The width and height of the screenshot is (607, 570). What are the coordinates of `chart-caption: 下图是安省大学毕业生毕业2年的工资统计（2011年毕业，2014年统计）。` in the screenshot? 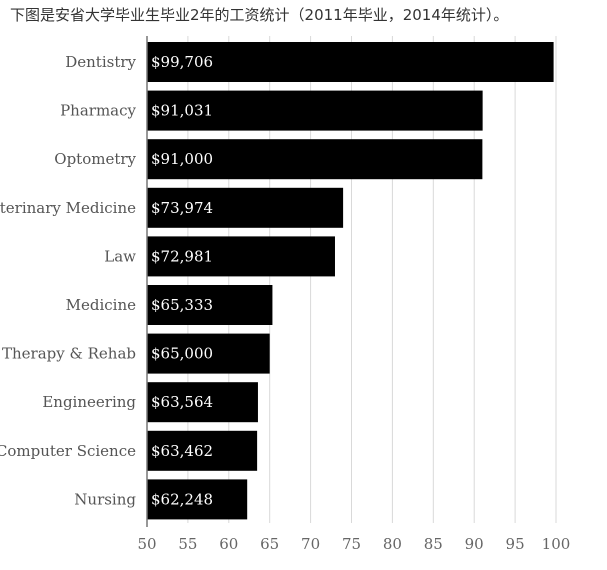 It's located at (259, 15).